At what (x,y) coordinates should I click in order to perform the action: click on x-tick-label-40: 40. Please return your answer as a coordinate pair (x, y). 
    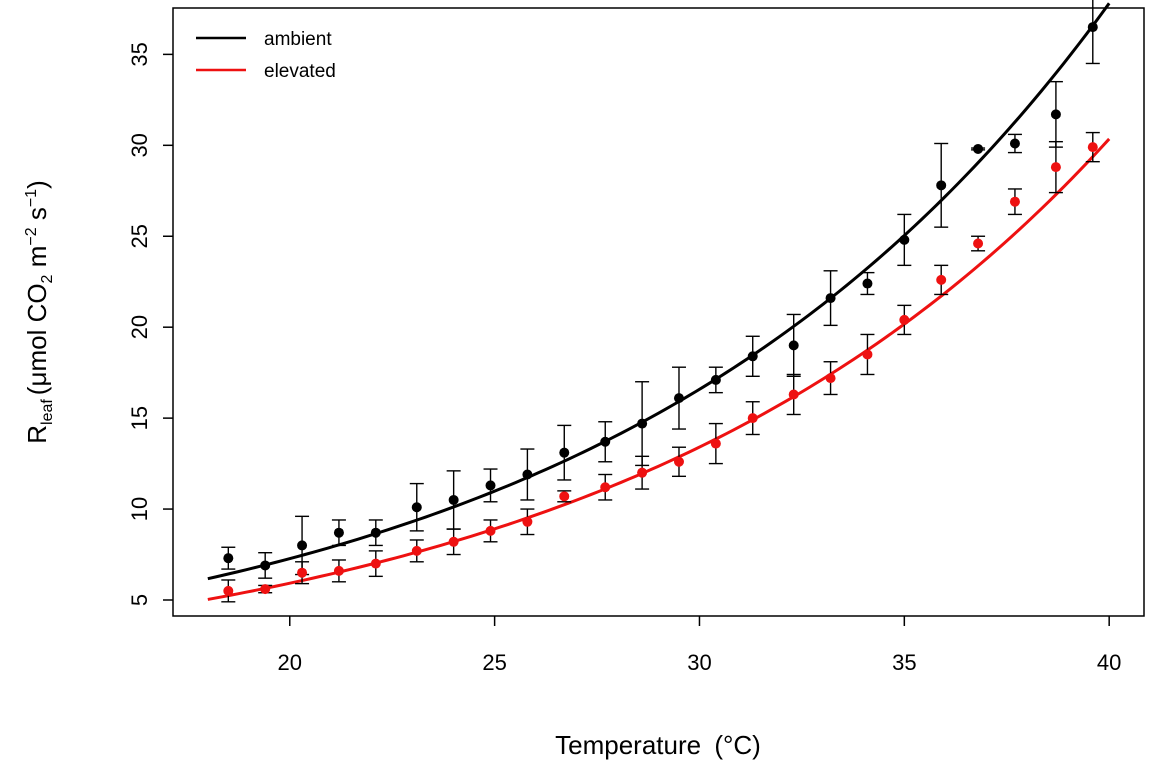
    Looking at the image, I should click on (1109, 662).